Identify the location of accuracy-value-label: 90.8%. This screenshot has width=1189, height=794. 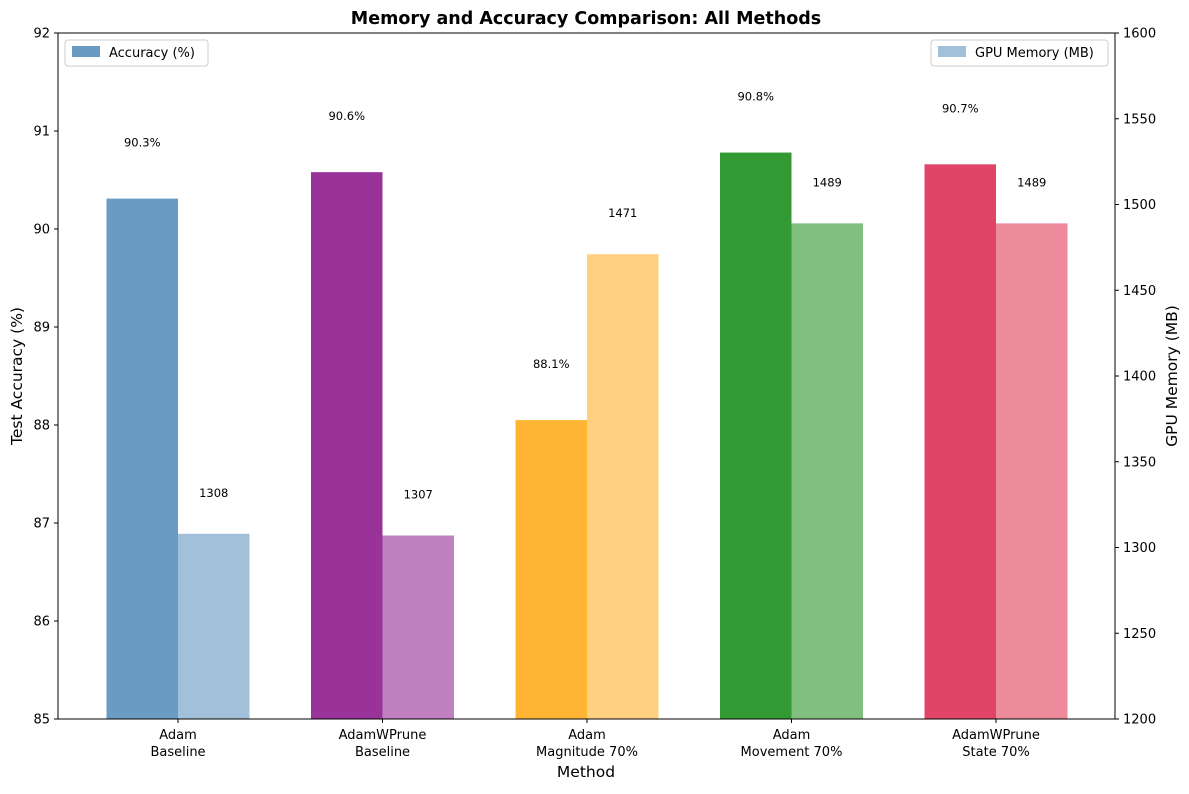
(755, 97).